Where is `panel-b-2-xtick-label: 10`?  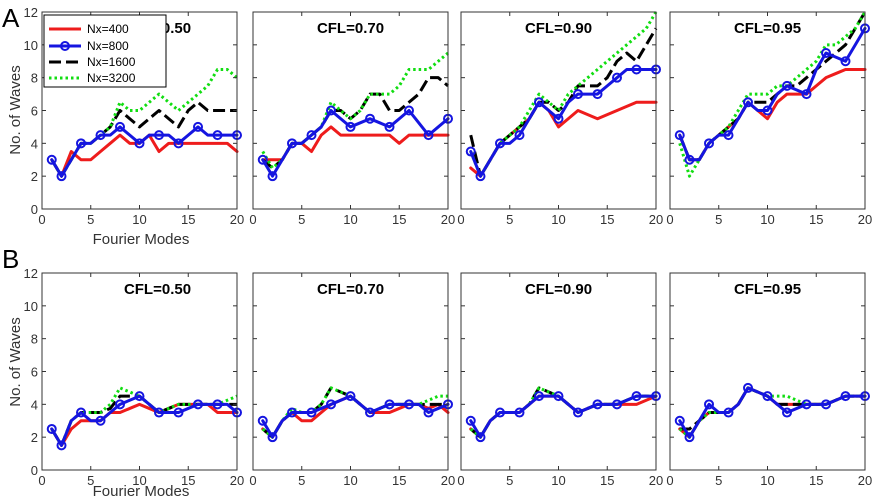 panel-b-2-xtick-label: 10 is located at coordinates (350, 480).